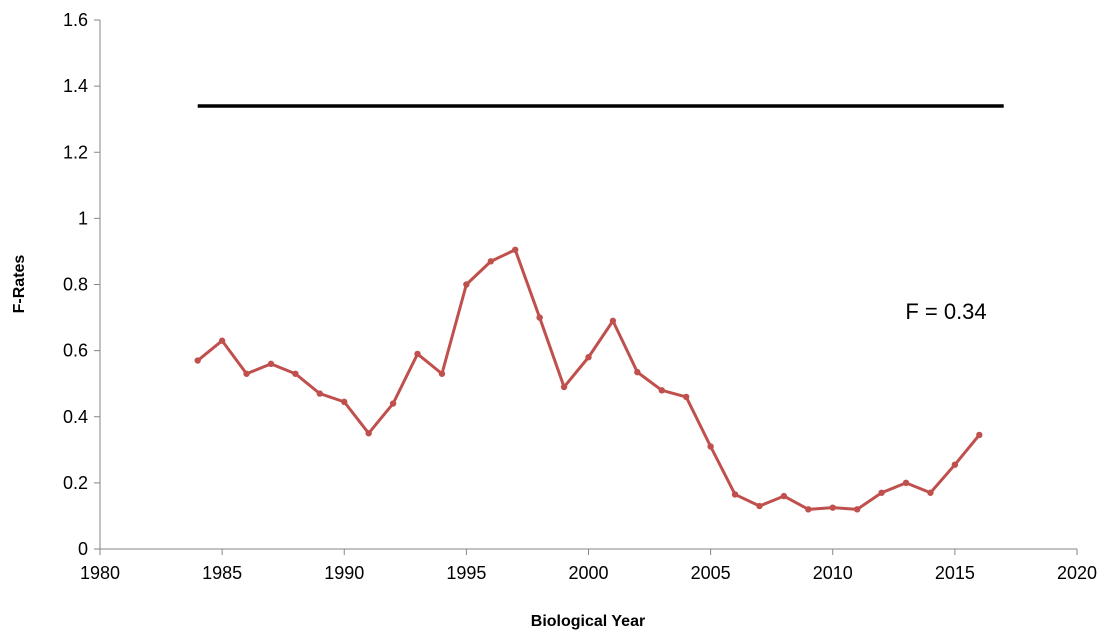  I want to click on x-tick-label: 2000, so click(588, 573).